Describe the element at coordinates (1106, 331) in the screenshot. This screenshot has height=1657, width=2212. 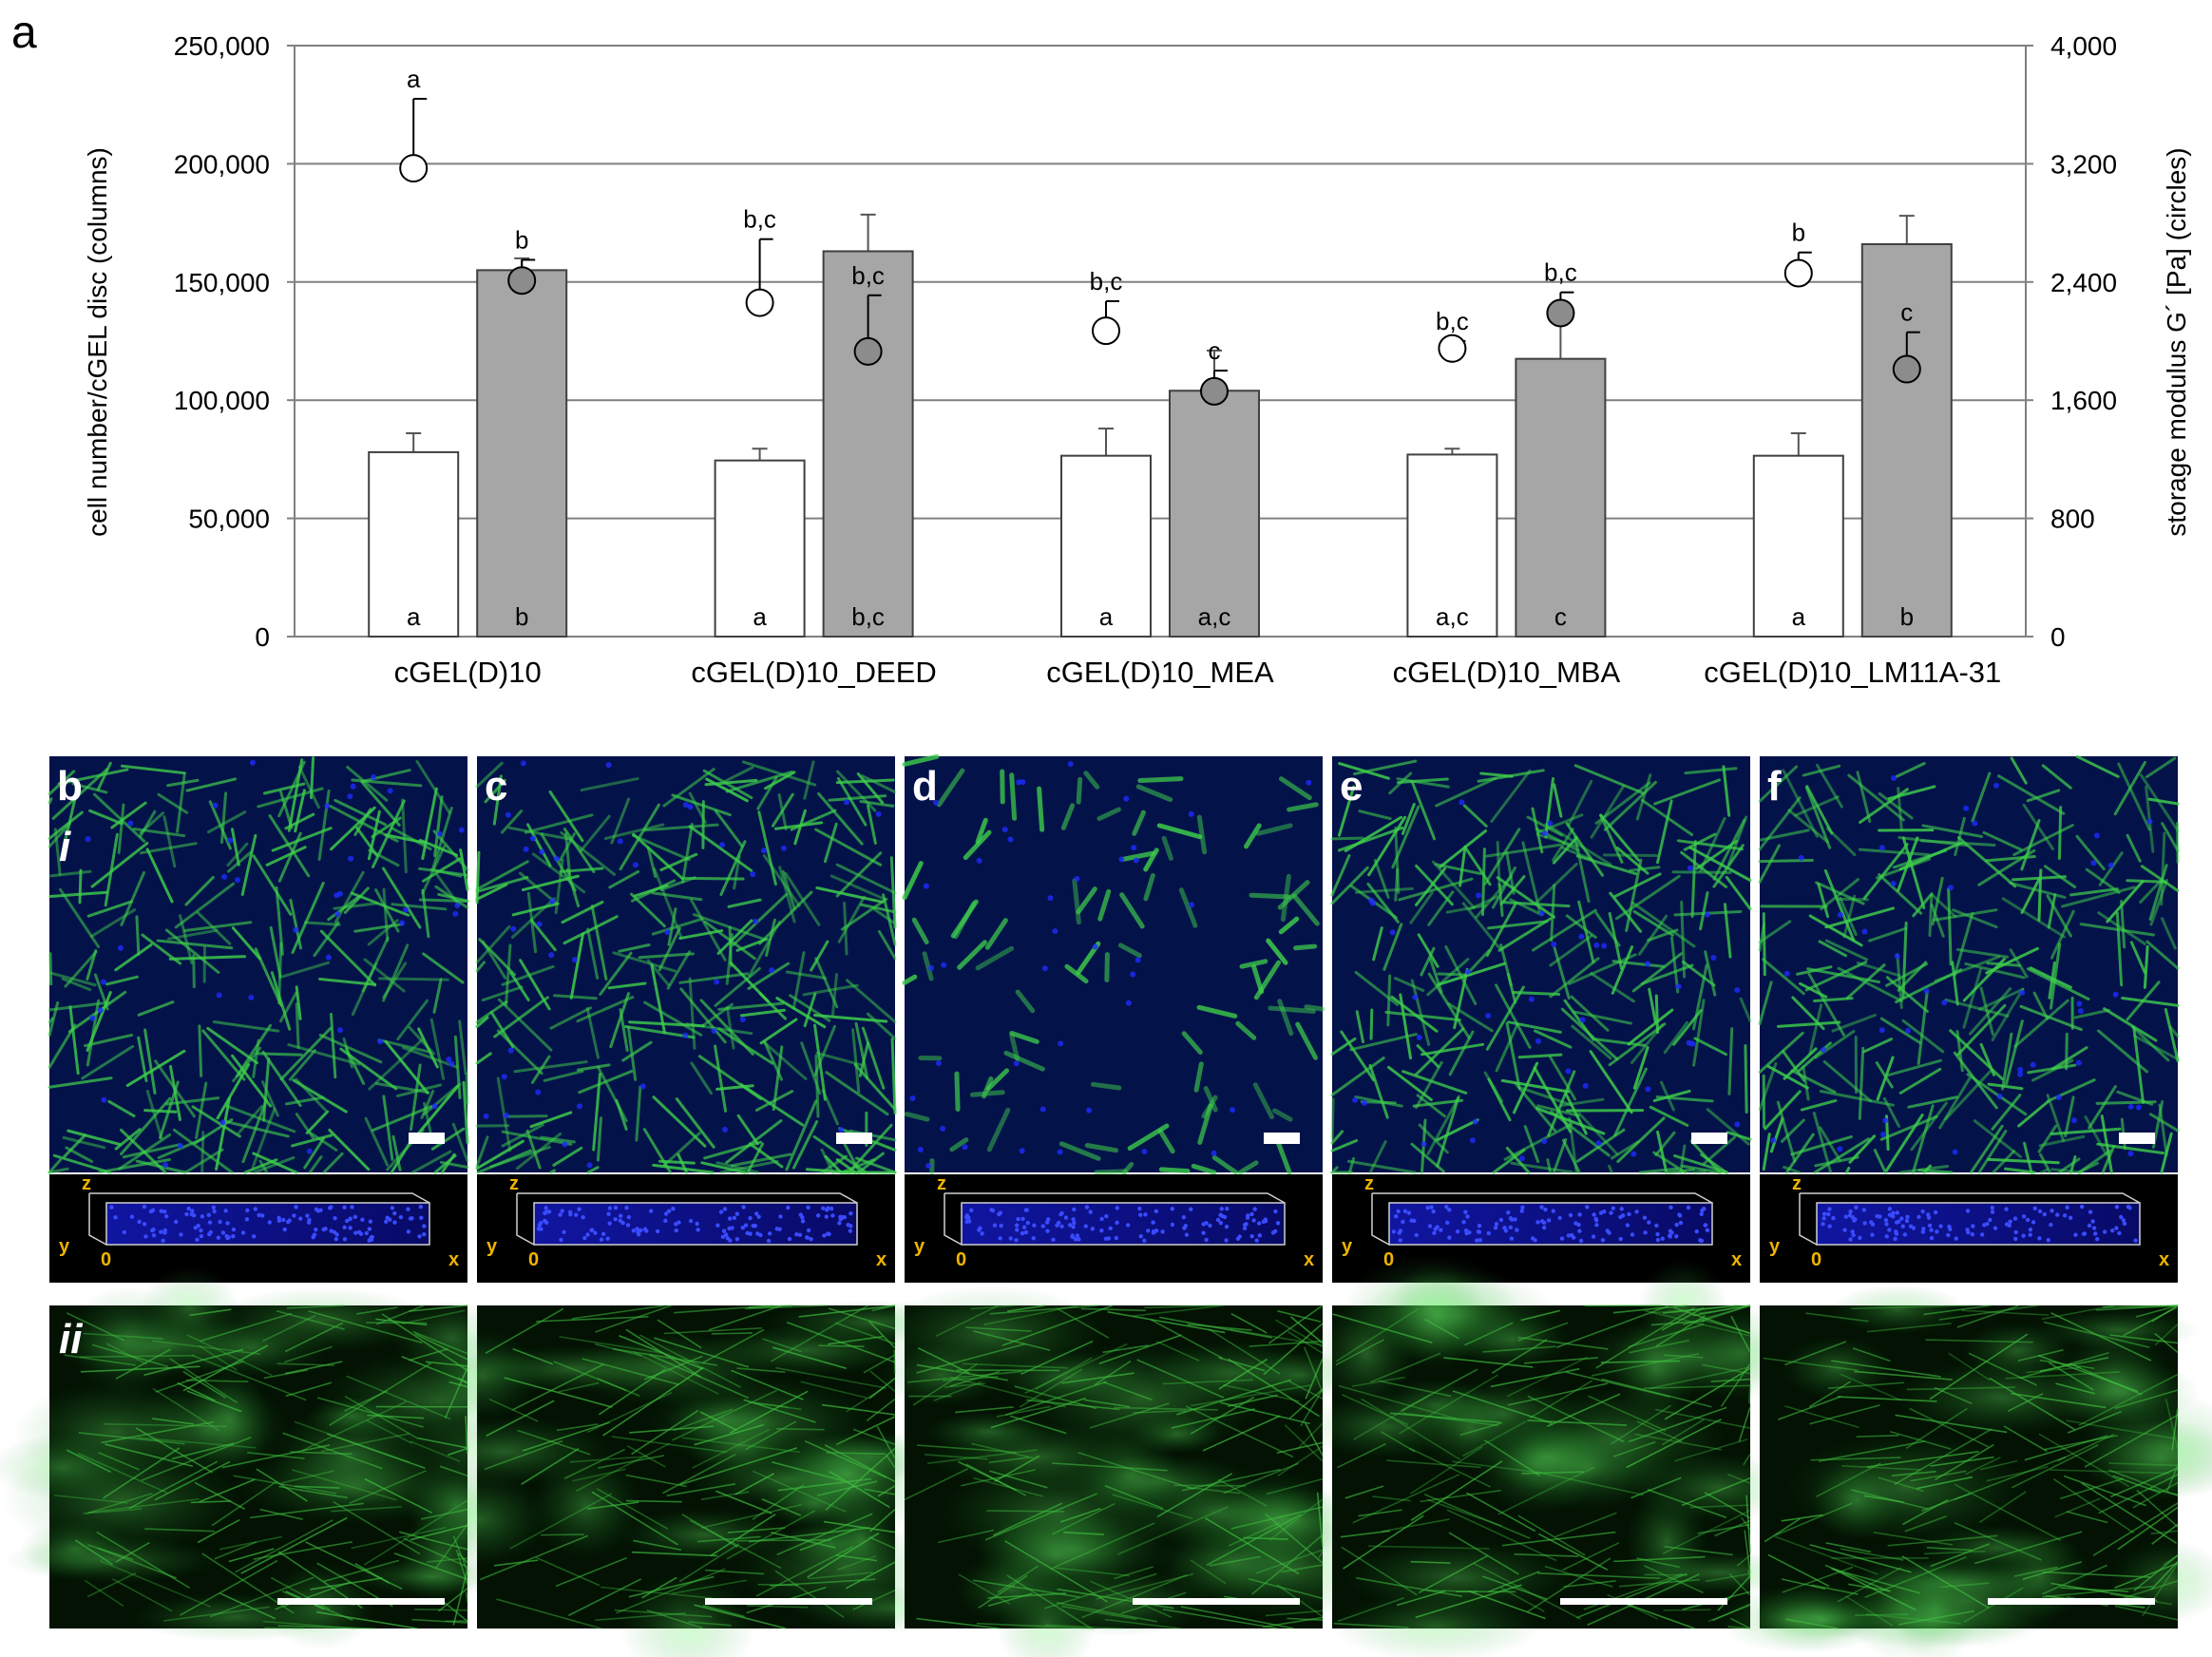
I see `data-point-circle` at that location.